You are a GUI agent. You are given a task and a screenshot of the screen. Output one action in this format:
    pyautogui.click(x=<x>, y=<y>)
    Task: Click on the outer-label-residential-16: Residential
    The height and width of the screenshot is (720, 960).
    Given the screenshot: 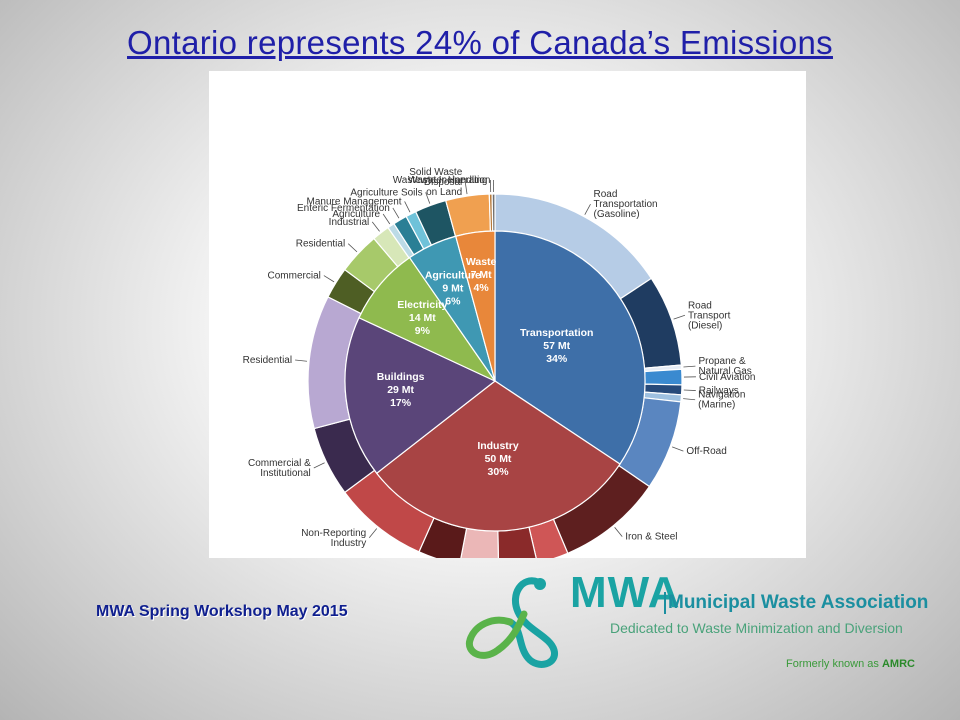 What is the action you would take?
    pyautogui.click(x=320, y=244)
    